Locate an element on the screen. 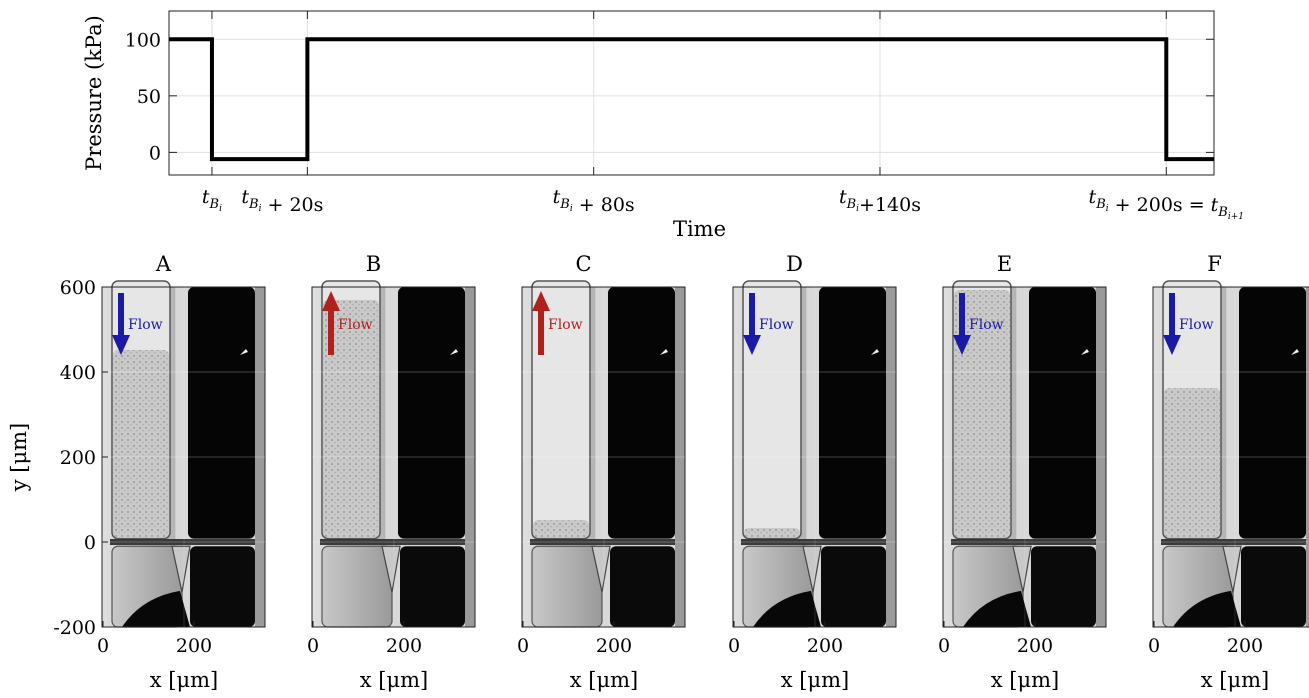 The image size is (1309, 698). image-panel-c: Flow C 0 200 x [μm] is located at coordinates (601, 472).